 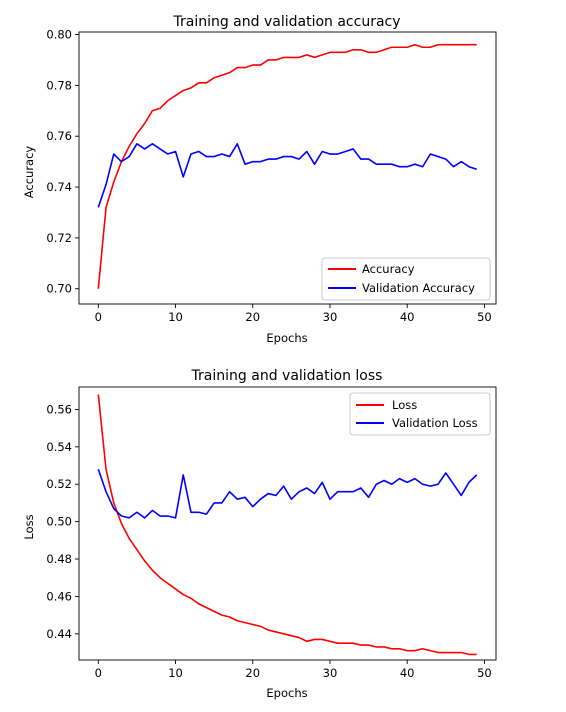 What do you see at coordinates (286, 693) in the screenshot?
I see `loss-chart-x-axis-label: Epochs` at bounding box center [286, 693].